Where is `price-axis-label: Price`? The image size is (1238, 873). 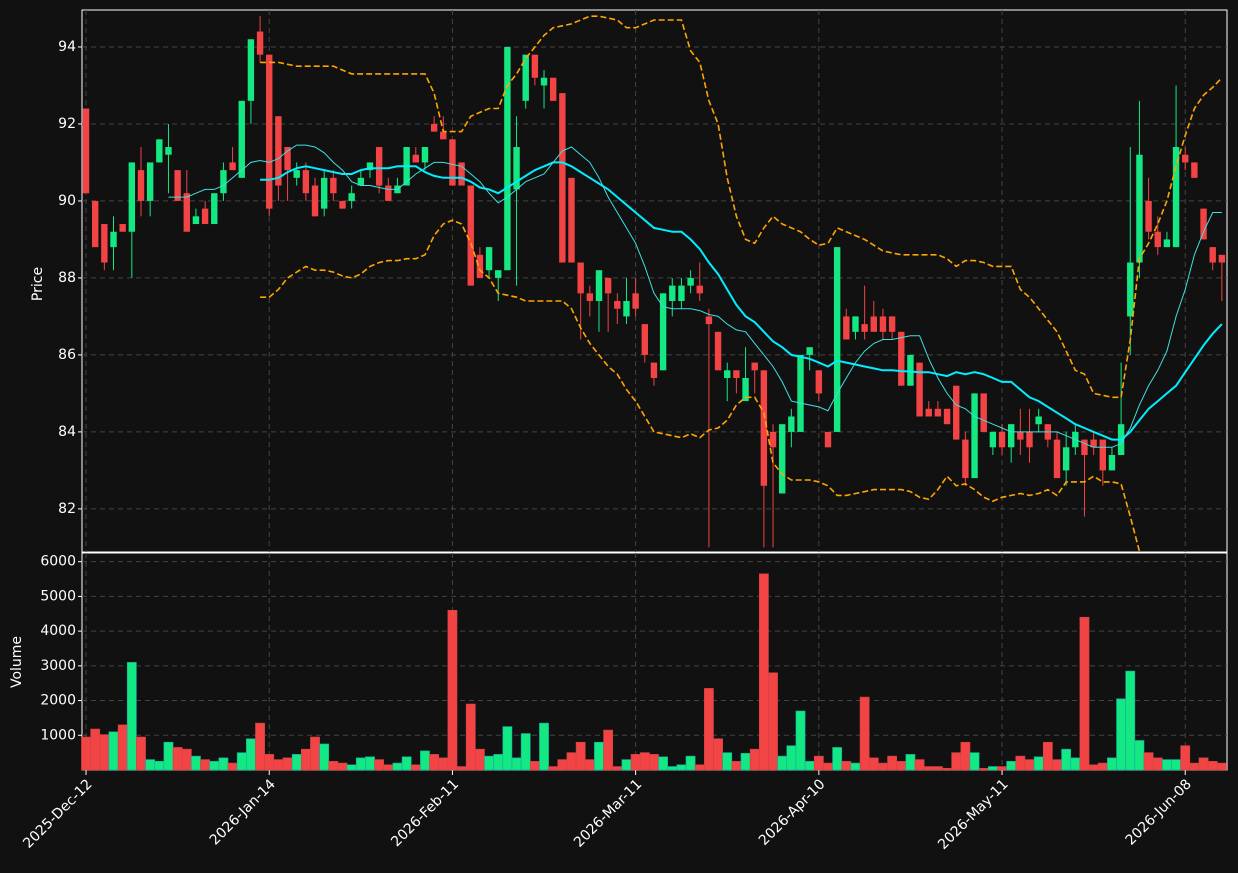
price-axis-label: Price is located at coordinates (38, 284).